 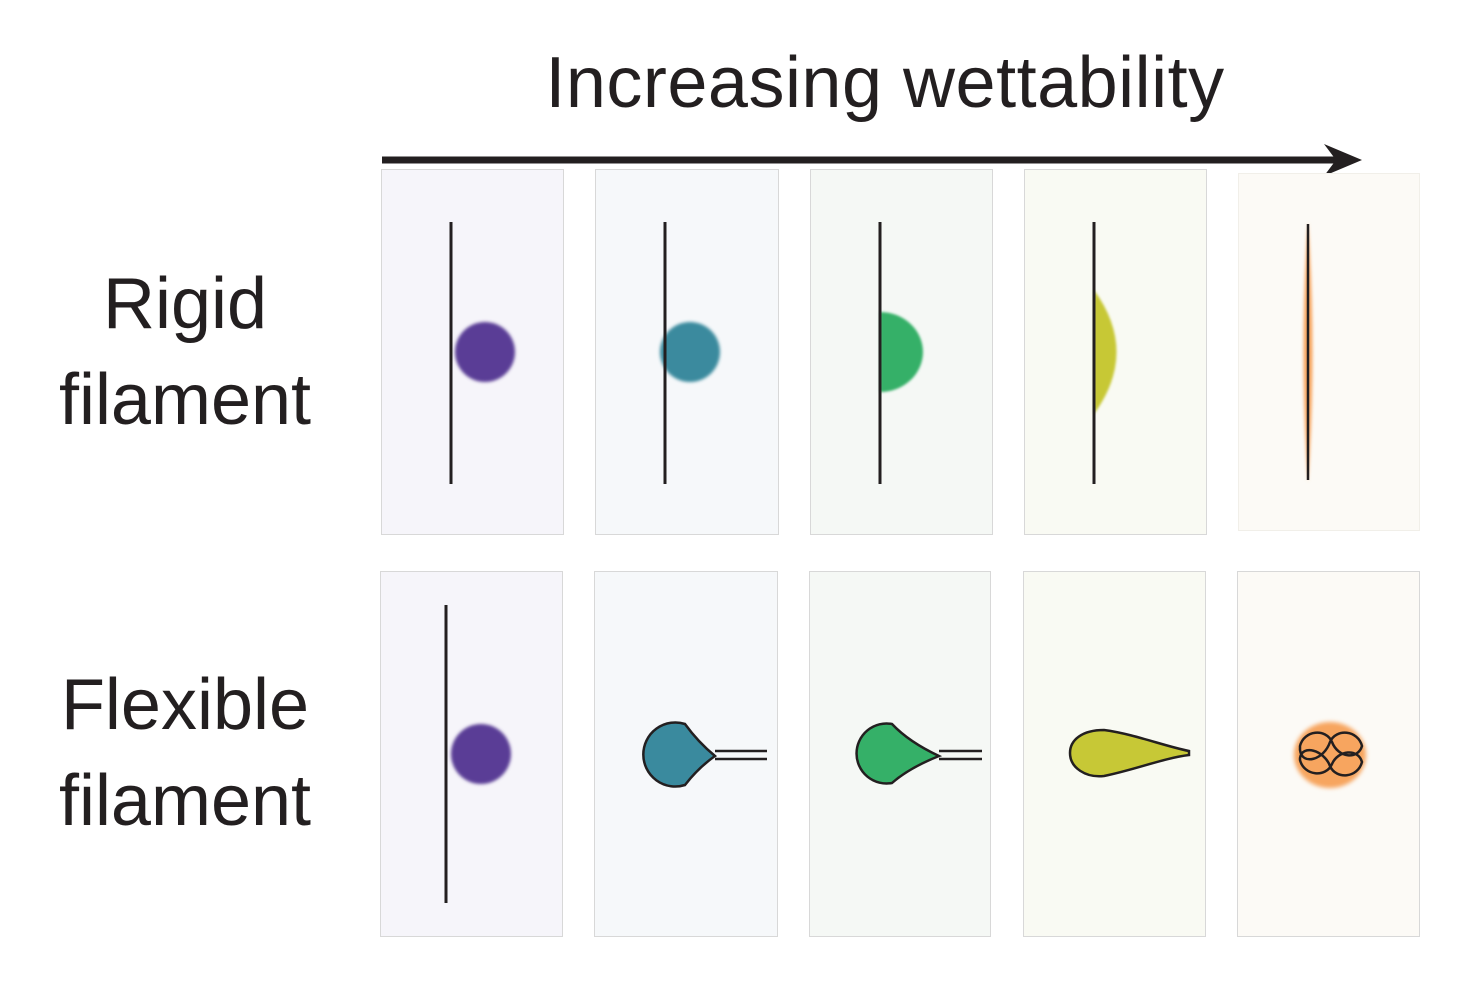 What do you see at coordinates (1104, 353) in the screenshot?
I see `droplet-spread-cap` at bounding box center [1104, 353].